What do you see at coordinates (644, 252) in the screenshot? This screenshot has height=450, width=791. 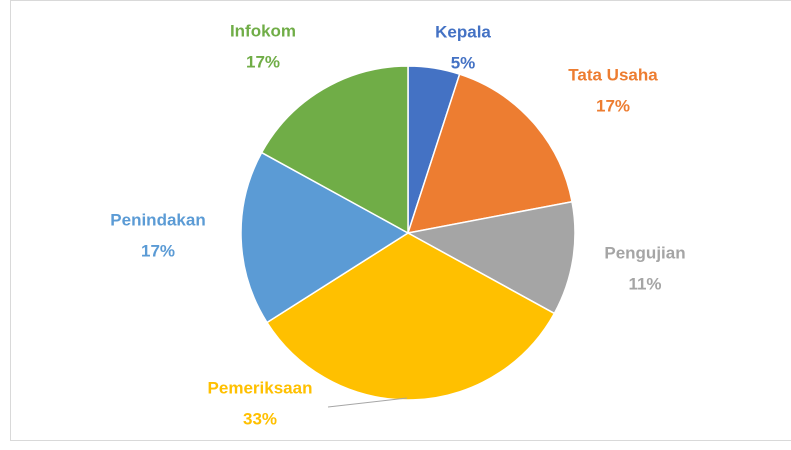 I see `slice-label: Pengujian` at bounding box center [644, 252].